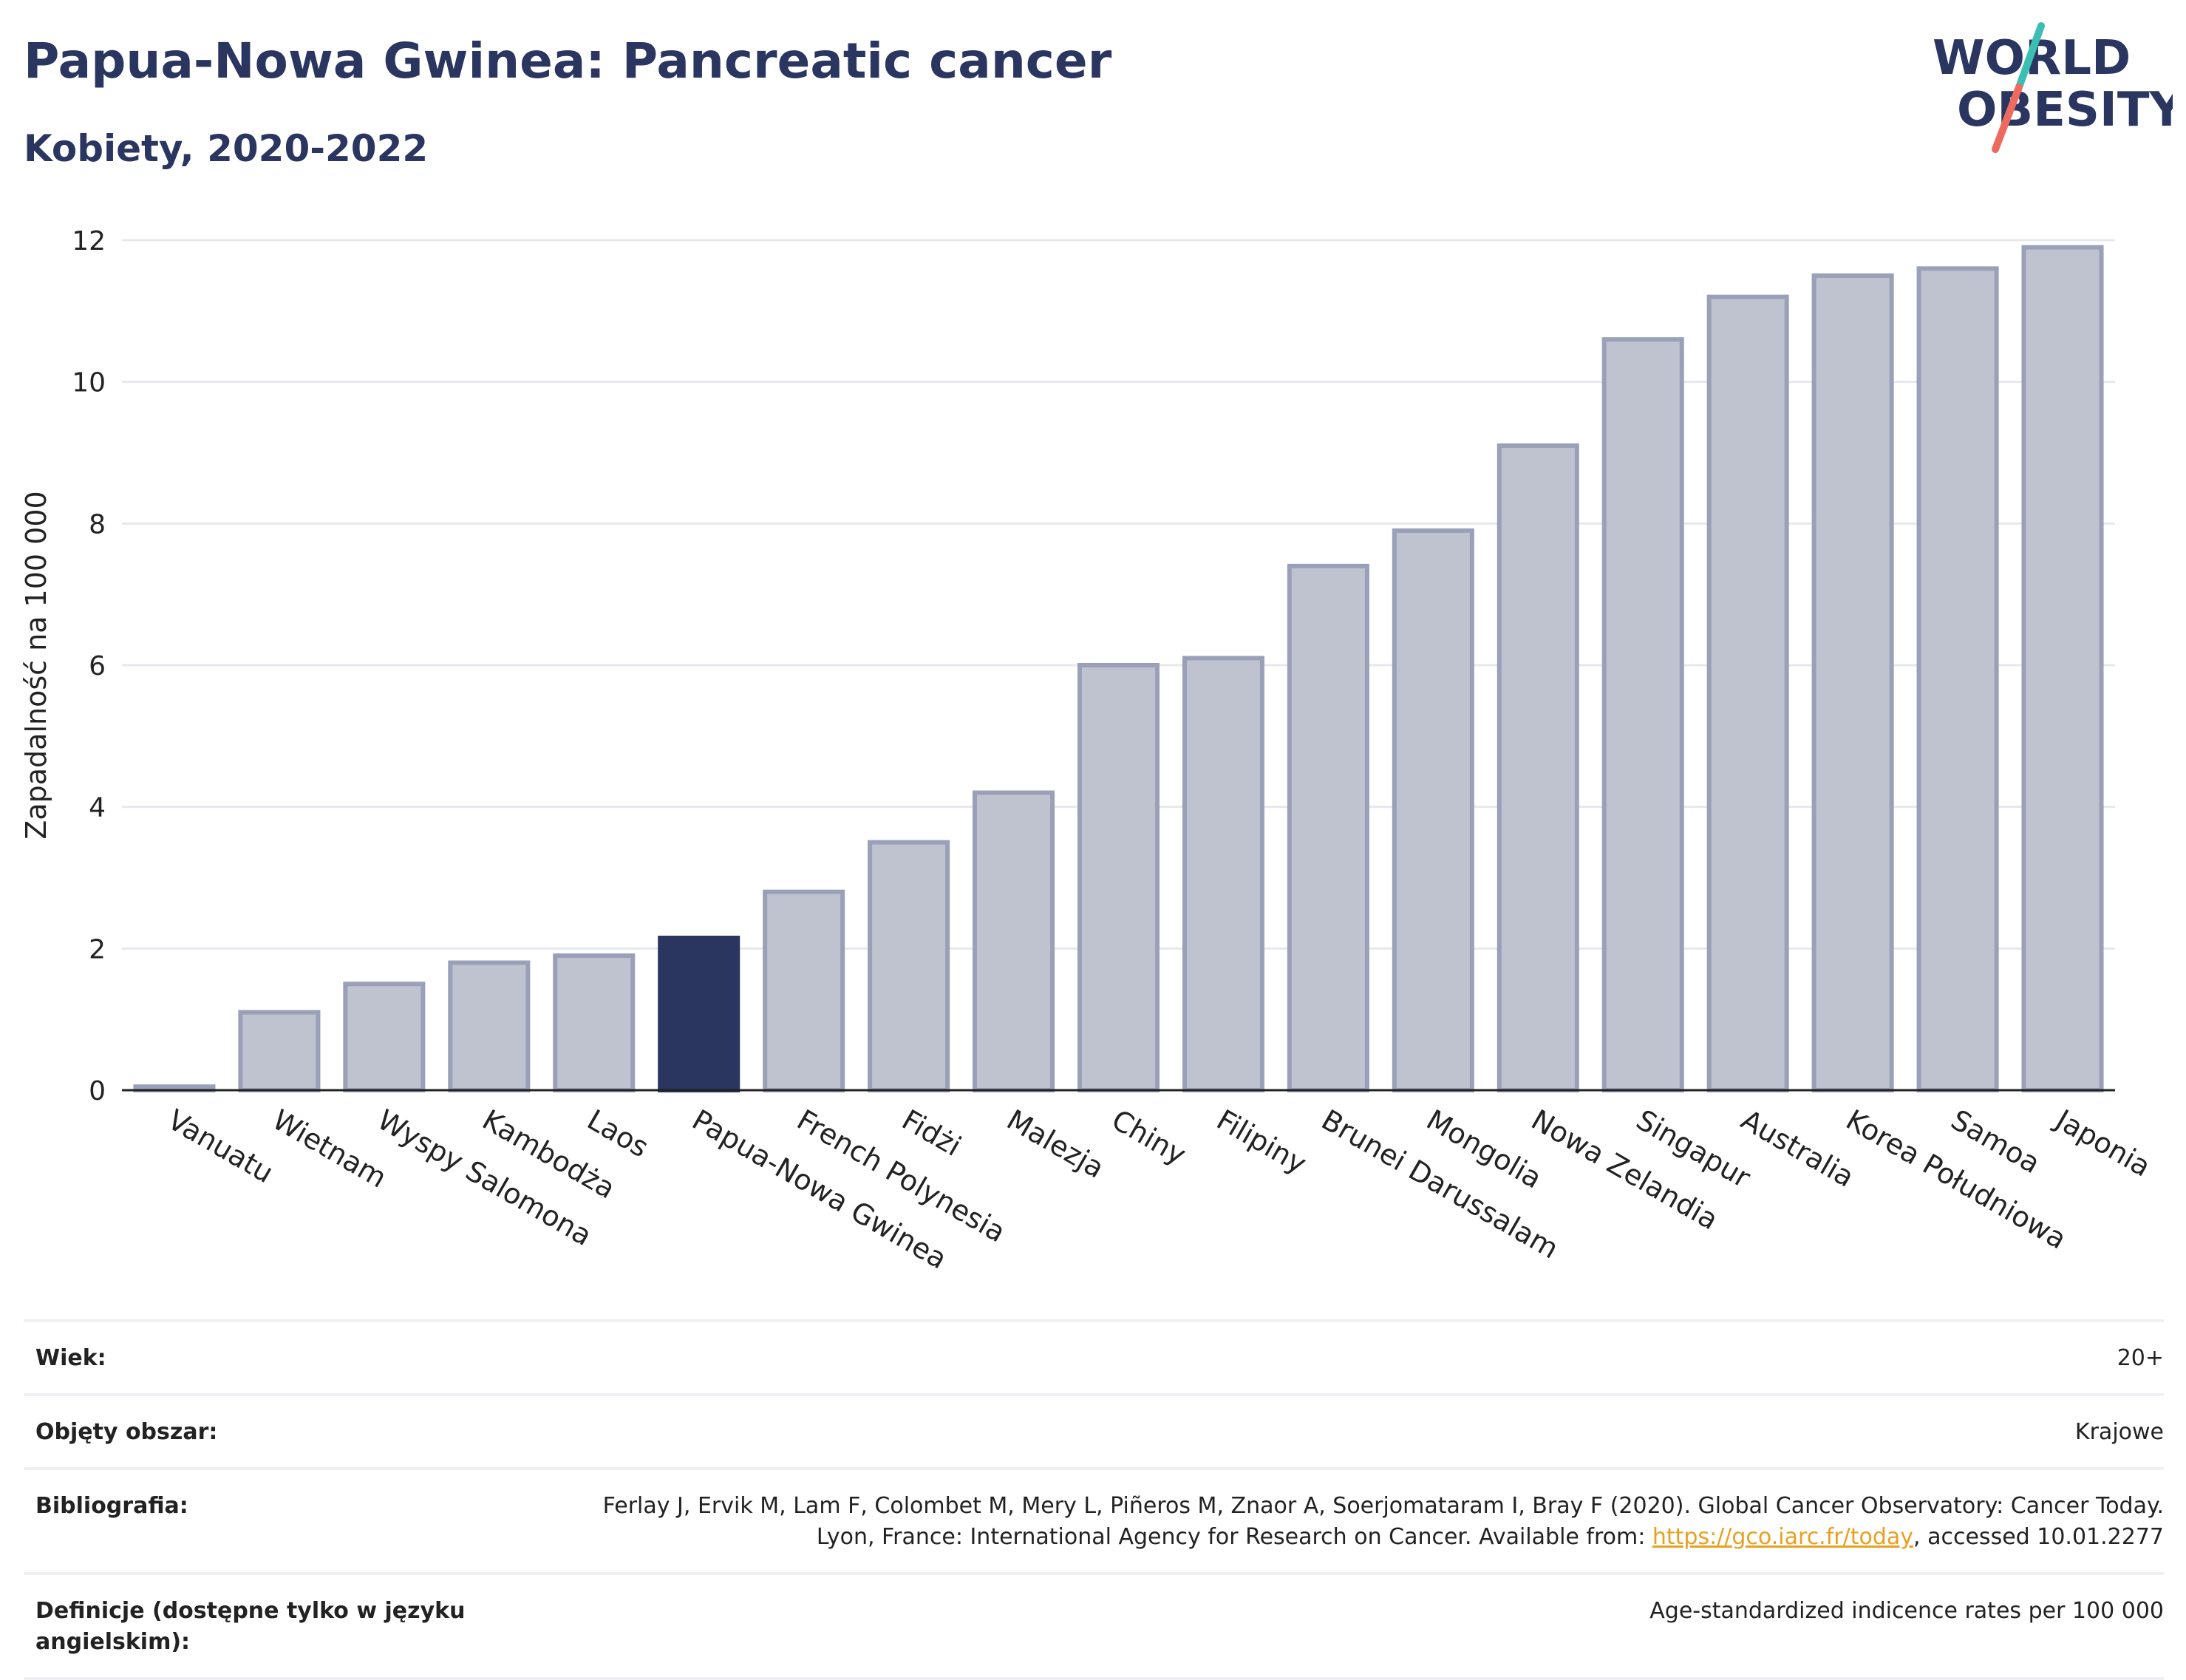  I want to click on meta-row-coverage: Objęty obszar: Krajowe, so click(1094, 1430).